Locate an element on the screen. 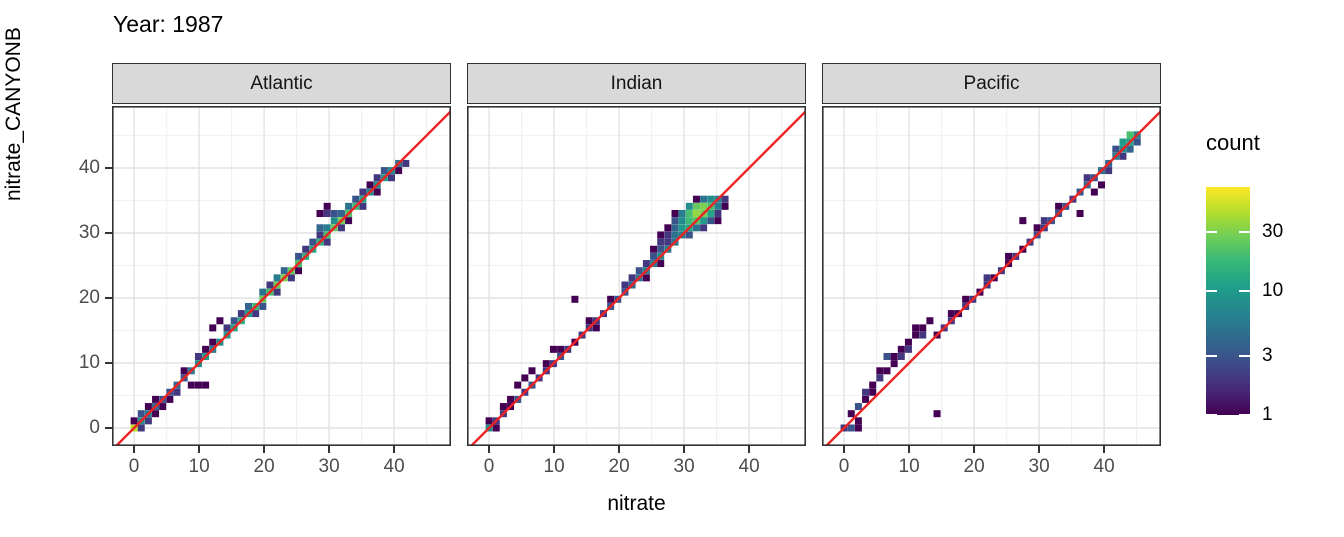 This screenshot has width=1344, height=537. plot-title: Year: 1987 is located at coordinates (168, 24).